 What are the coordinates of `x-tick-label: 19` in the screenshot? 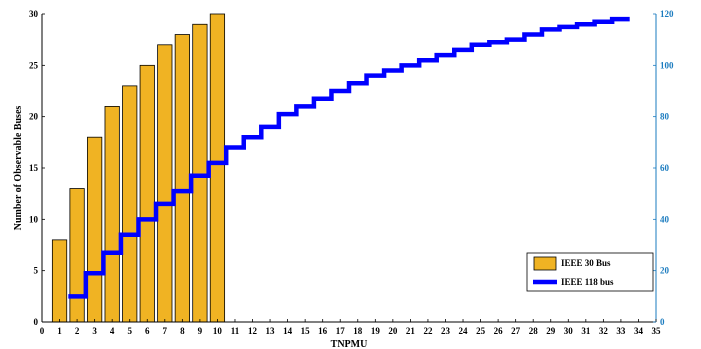 It's located at (376, 331).